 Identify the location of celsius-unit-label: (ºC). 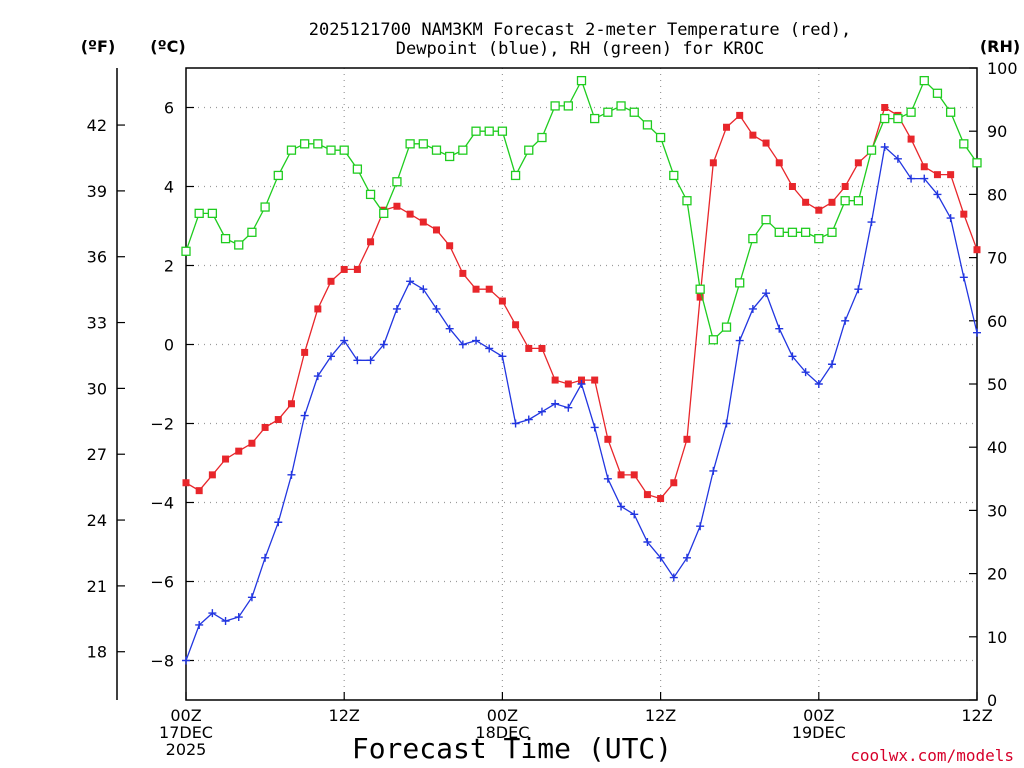
(167, 46).